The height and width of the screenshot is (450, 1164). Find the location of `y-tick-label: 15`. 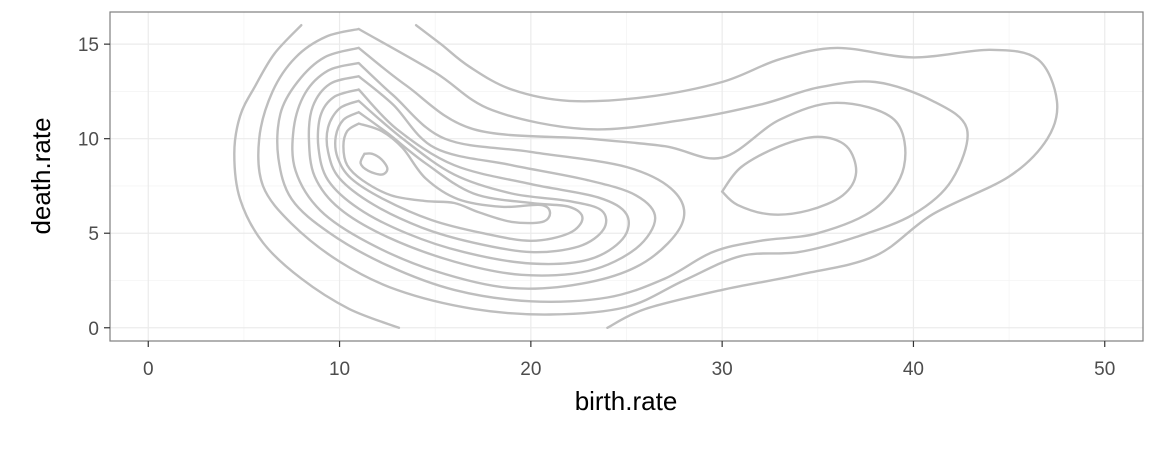

y-tick-label: 15 is located at coordinates (88, 45).